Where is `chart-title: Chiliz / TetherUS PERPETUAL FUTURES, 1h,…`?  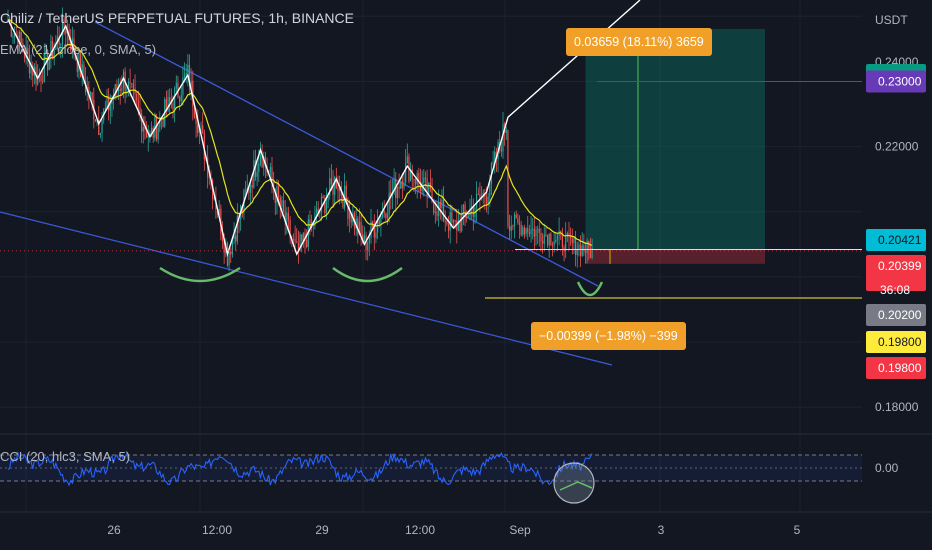 chart-title: Chiliz / TetherUS PERPETUAL FUTURES, 1h,… is located at coordinates (177, 18).